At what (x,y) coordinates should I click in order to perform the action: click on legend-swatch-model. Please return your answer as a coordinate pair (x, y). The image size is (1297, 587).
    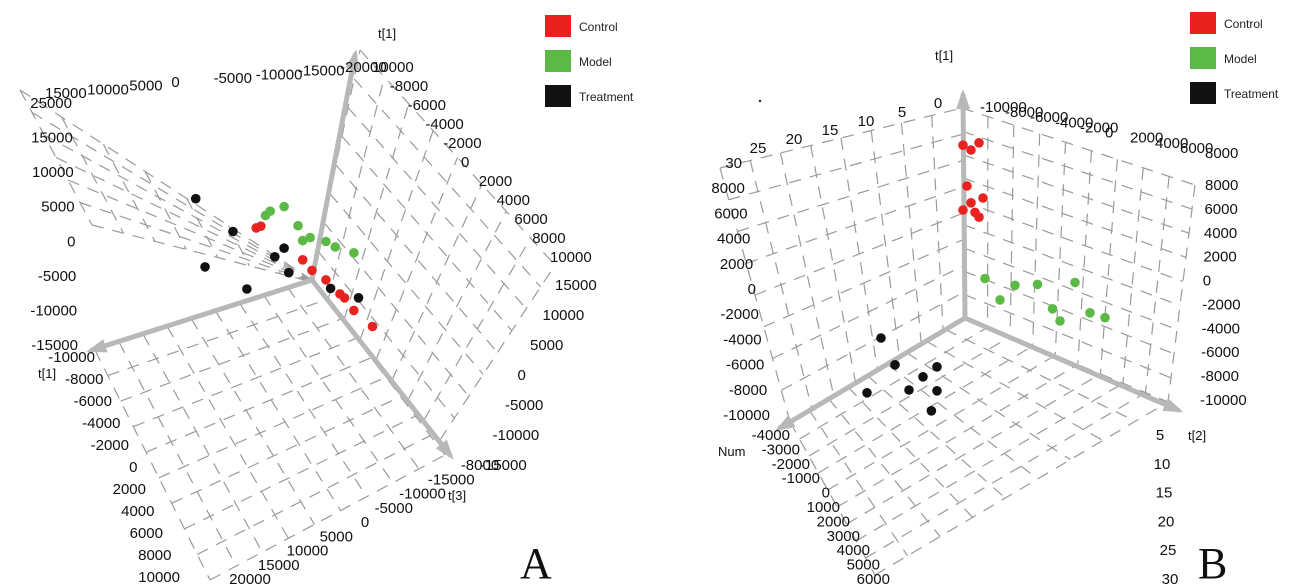
    Looking at the image, I should click on (558, 61).